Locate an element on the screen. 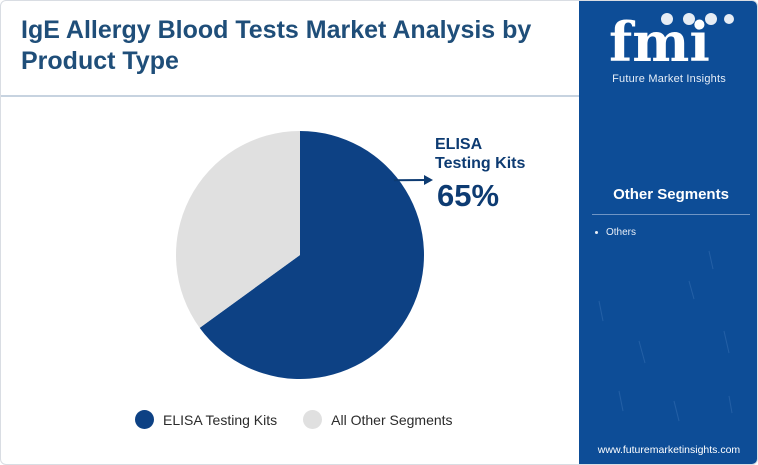  callout-arrowhead-icon is located at coordinates (428, 180).